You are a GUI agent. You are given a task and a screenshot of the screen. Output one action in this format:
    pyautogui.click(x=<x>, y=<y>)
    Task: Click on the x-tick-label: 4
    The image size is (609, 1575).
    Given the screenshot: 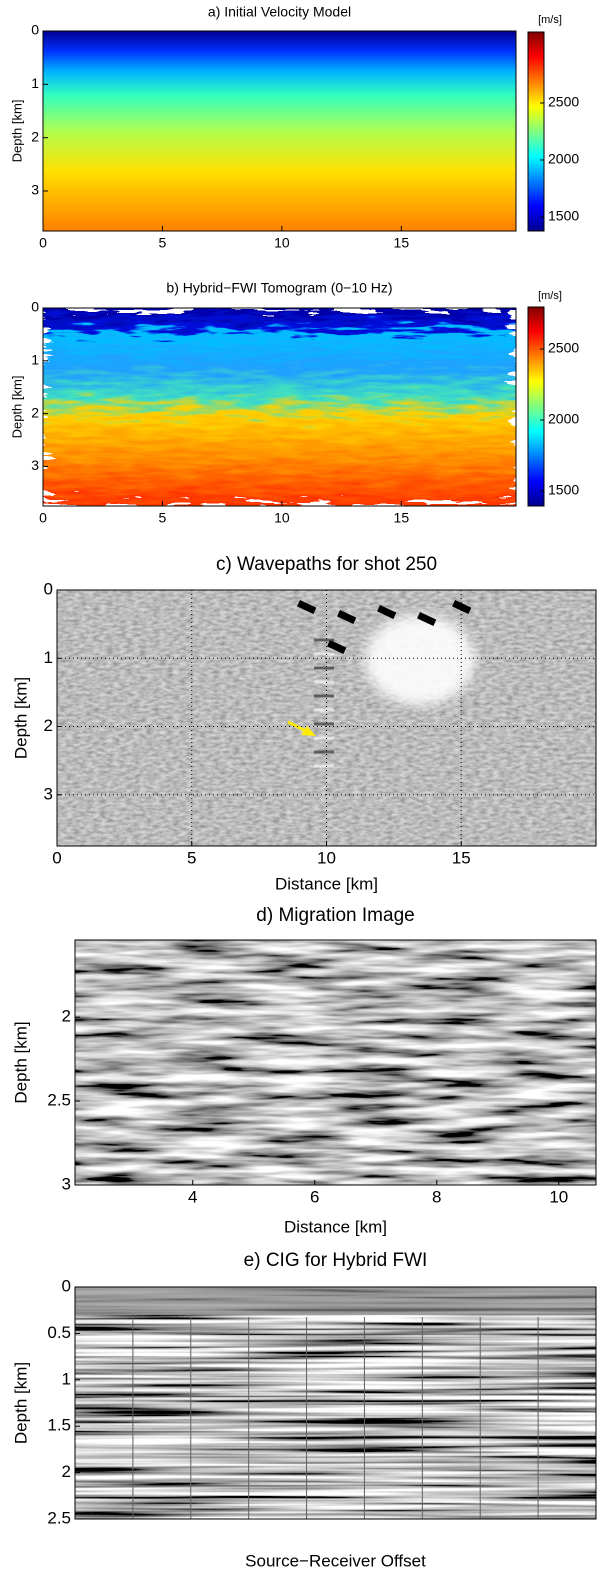 What is the action you would take?
    pyautogui.click(x=192, y=1196)
    